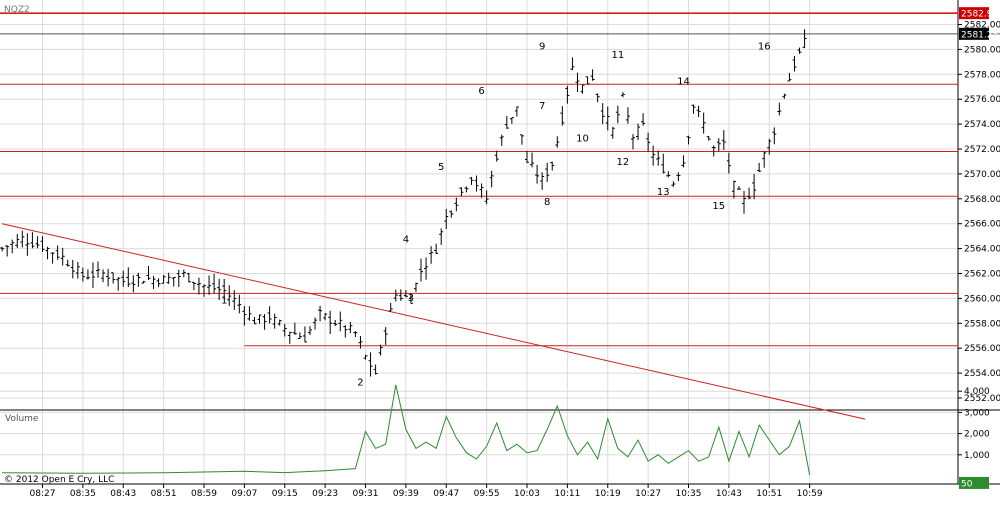 This screenshot has height=508, width=1000. Describe the element at coordinates (17, 10) in the screenshot. I see `symbol-label: NQZ2` at that location.